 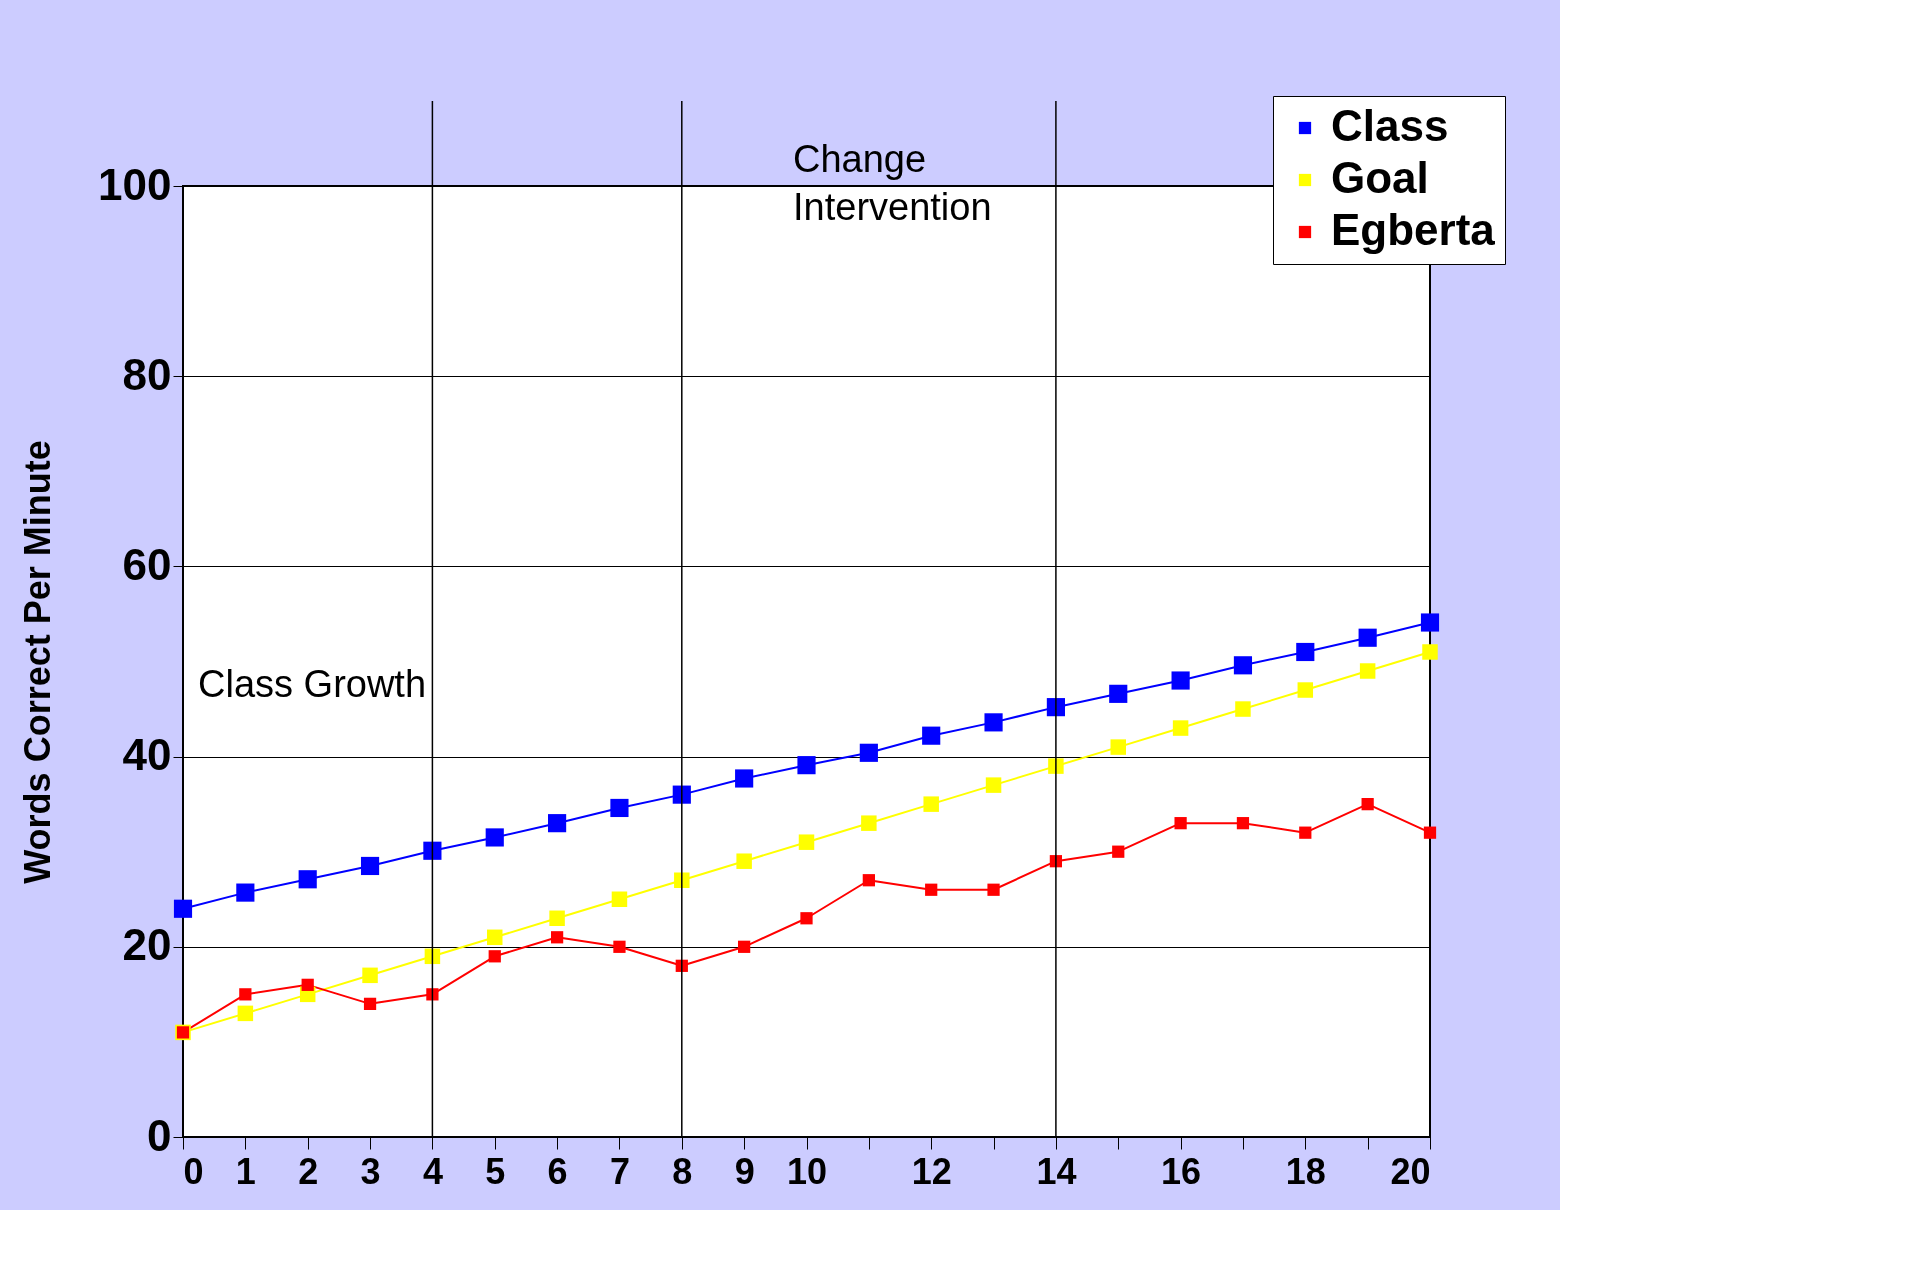 I want to click on y-tick-label: 0, so click(x=159, y=1135).